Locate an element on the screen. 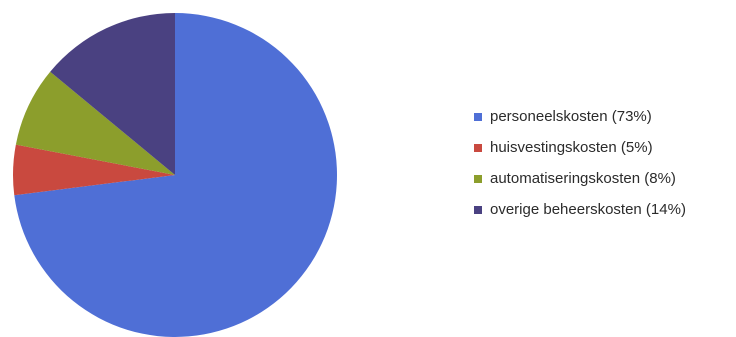 Image resolution: width=736 pixels, height=337 pixels. pie-slice-overige-beheerskosten is located at coordinates (112, 94).